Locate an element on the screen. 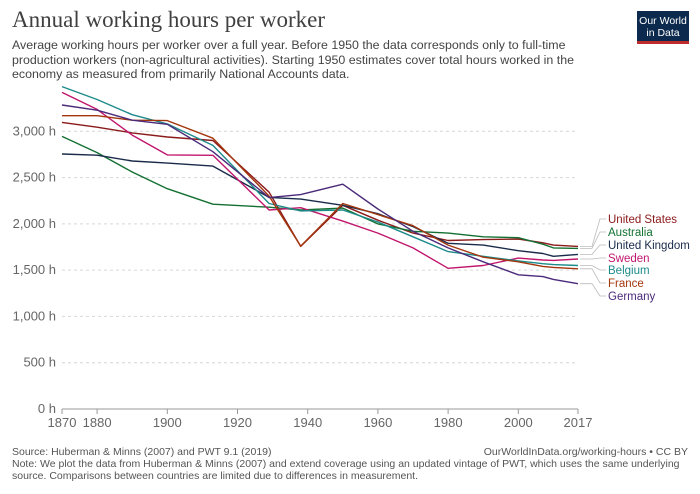 This screenshot has height=494, width=700. owid-logo: Our World in Data is located at coordinates (663, 27).